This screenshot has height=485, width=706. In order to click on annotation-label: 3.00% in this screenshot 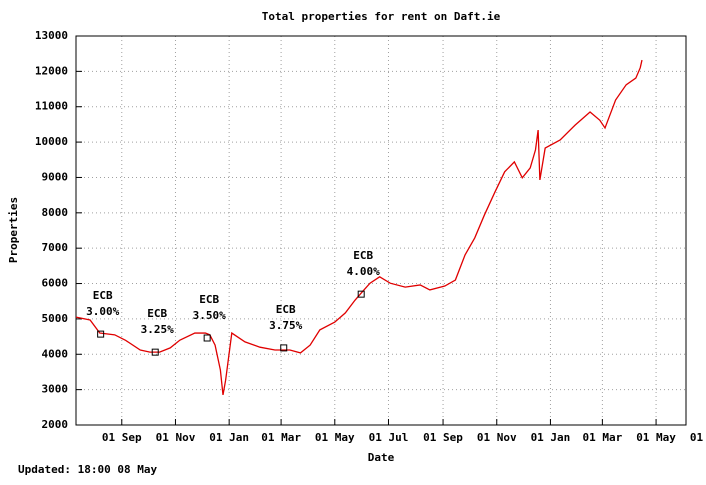, I will do `click(102, 311)`.